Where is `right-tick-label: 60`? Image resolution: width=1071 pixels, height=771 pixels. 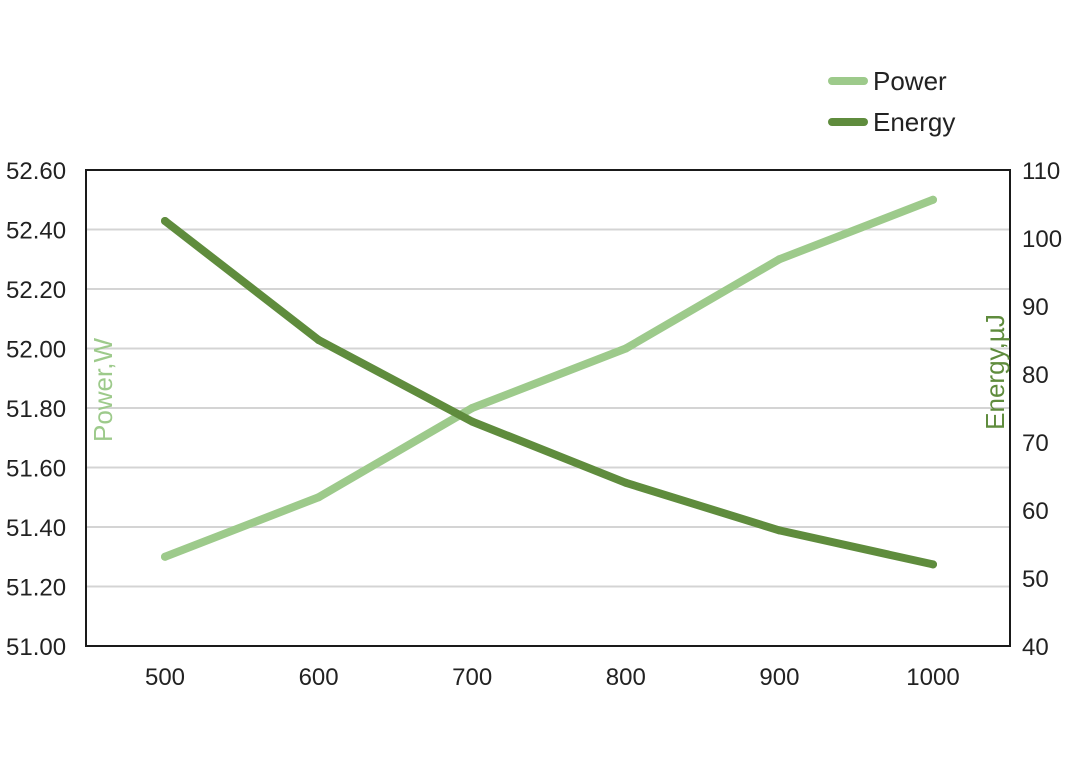
right-tick-label: 60 is located at coordinates (1035, 511).